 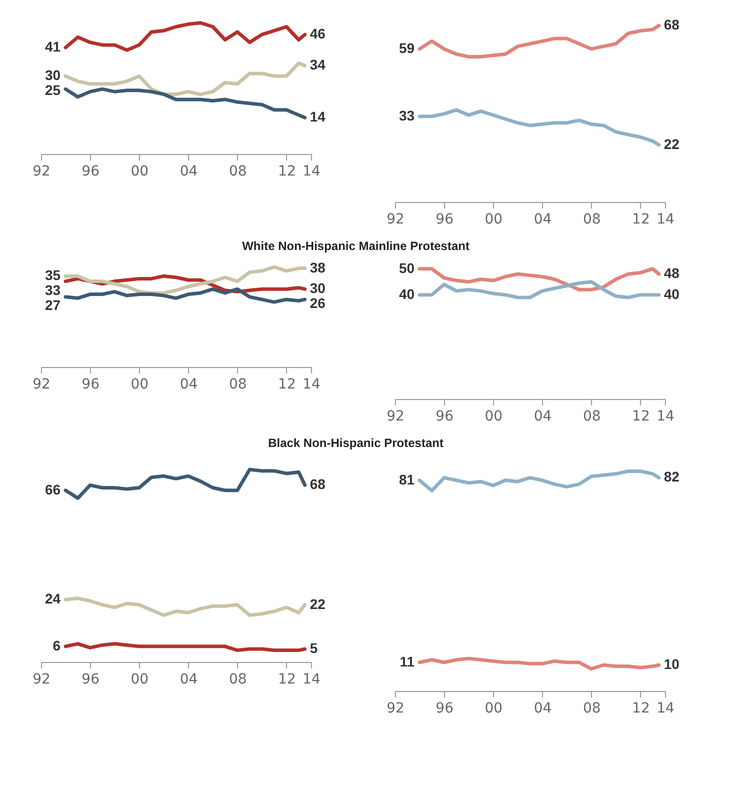 I want to click on data-label: 24, so click(x=52, y=598).